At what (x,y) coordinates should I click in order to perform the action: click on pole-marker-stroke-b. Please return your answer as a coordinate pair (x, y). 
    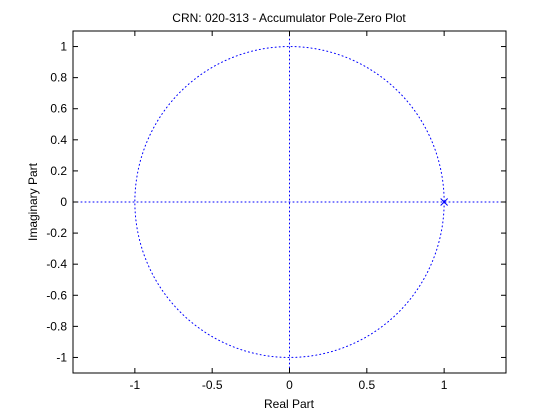
    Looking at the image, I should click on (444, 202).